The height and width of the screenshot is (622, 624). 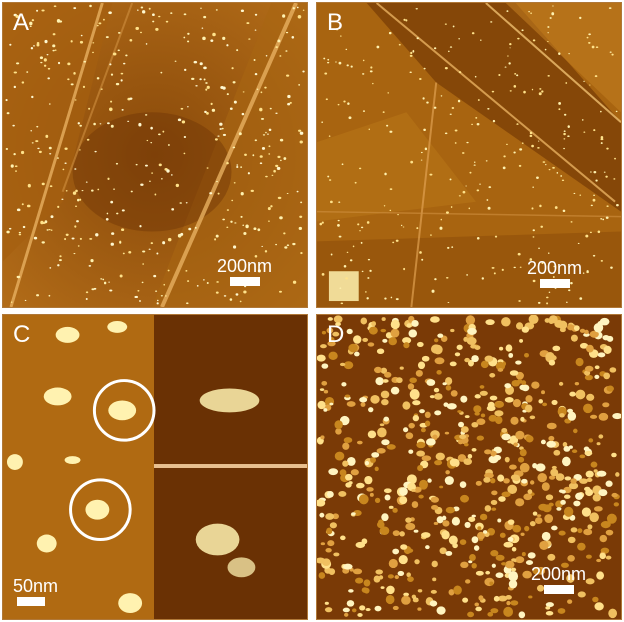 What do you see at coordinates (31, 601) in the screenshot?
I see `scale-line-c` at bounding box center [31, 601].